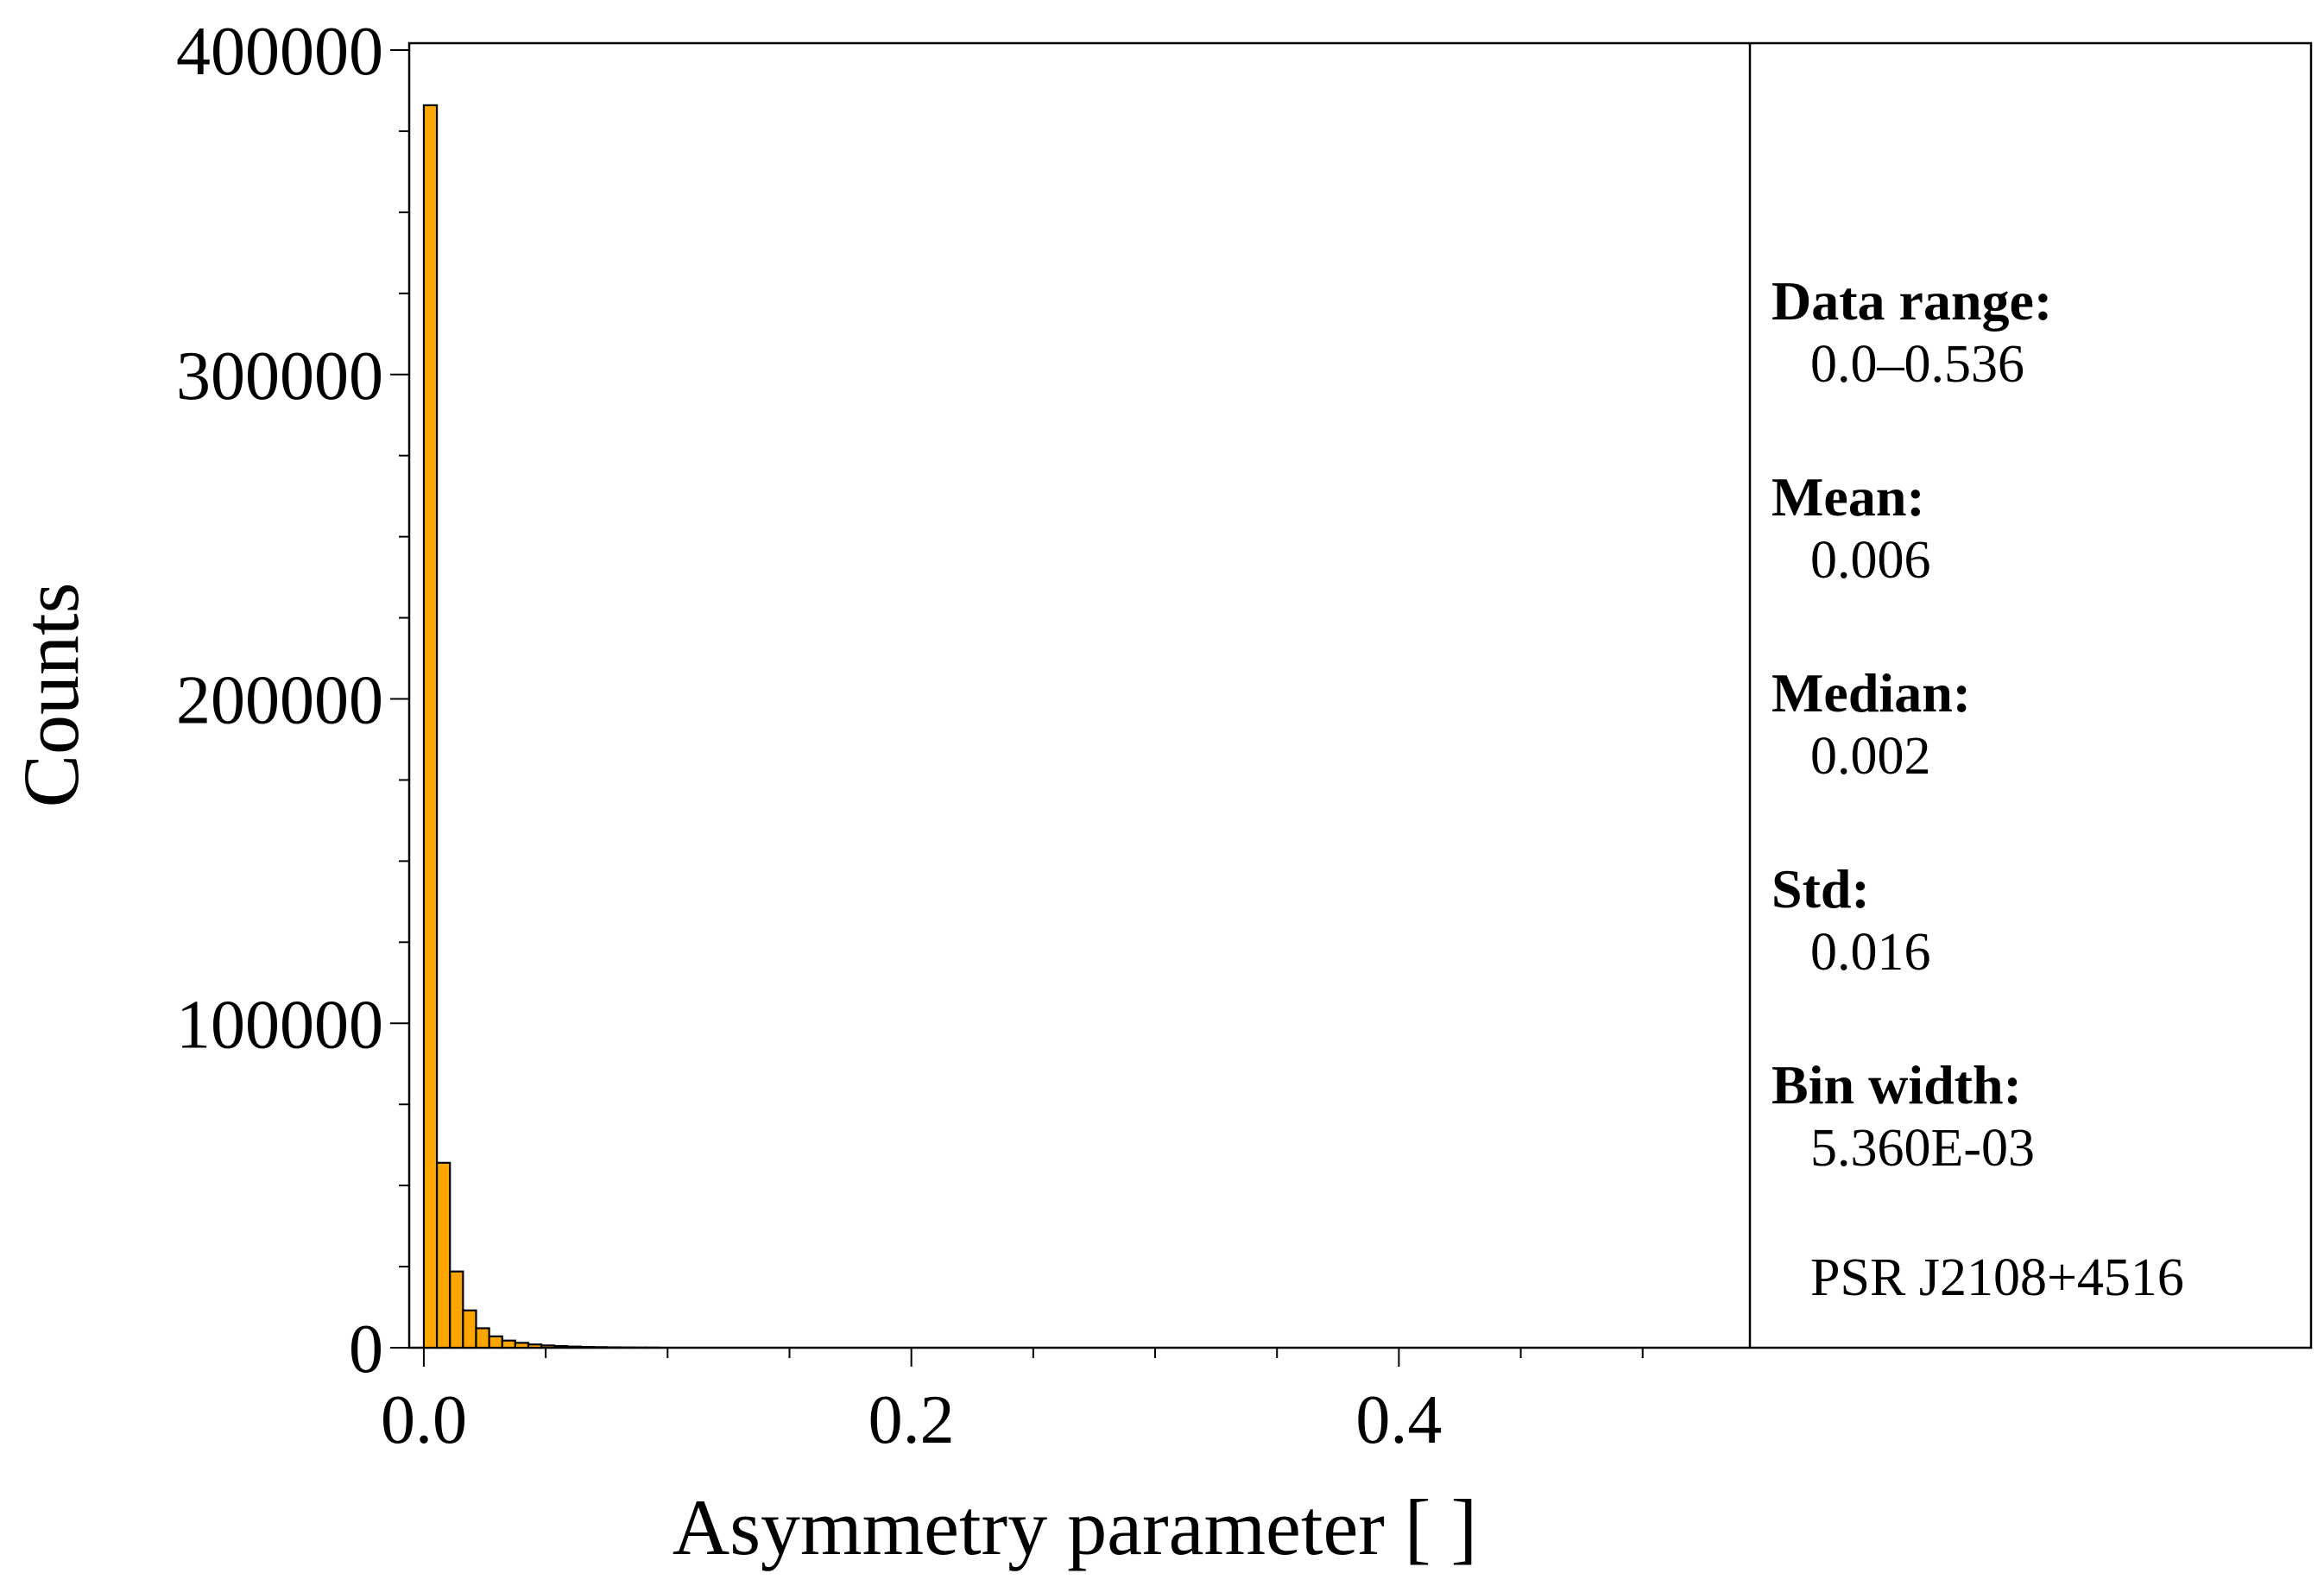  I want to click on mean-label: Mean:, so click(1848, 497).